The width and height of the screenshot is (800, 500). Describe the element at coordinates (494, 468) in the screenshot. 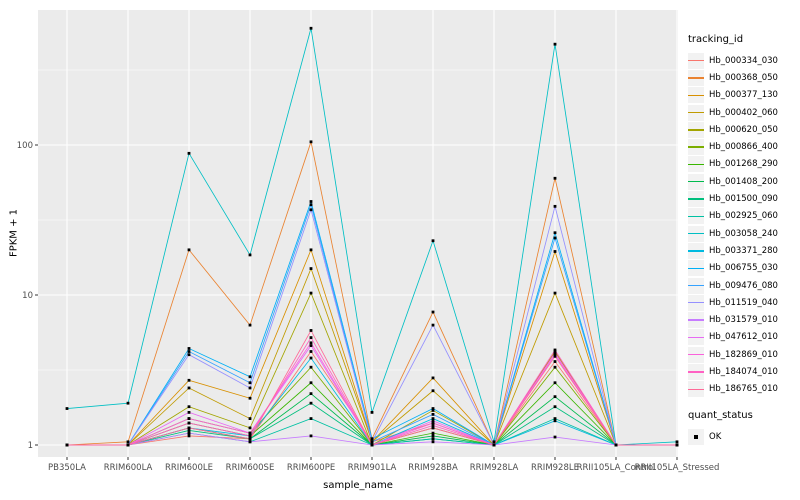

I see `x-tick-label: RRIM928LA` at that location.